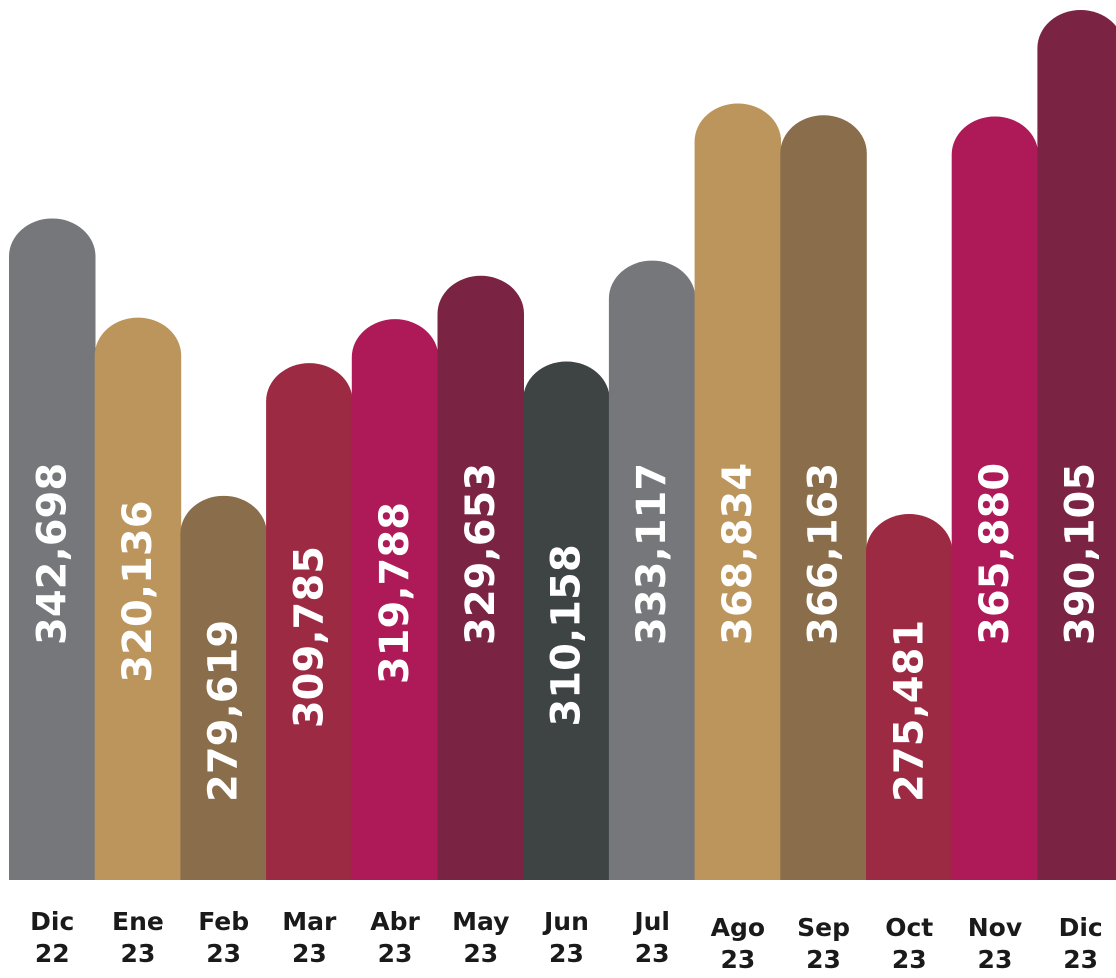 The height and width of the screenshot is (978, 1116). Describe the element at coordinates (138, 937) in the screenshot. I see `x-tick-label: Ene 23` at that location.